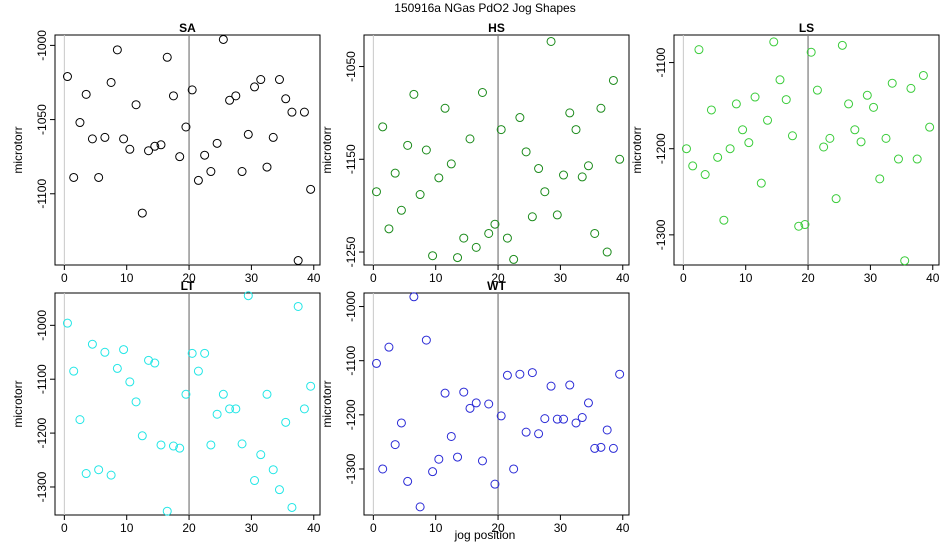 Image resolution: width=950 pixels, height=550 pixels. I want to click on y-tick-label: -1200, so click(351, 414).